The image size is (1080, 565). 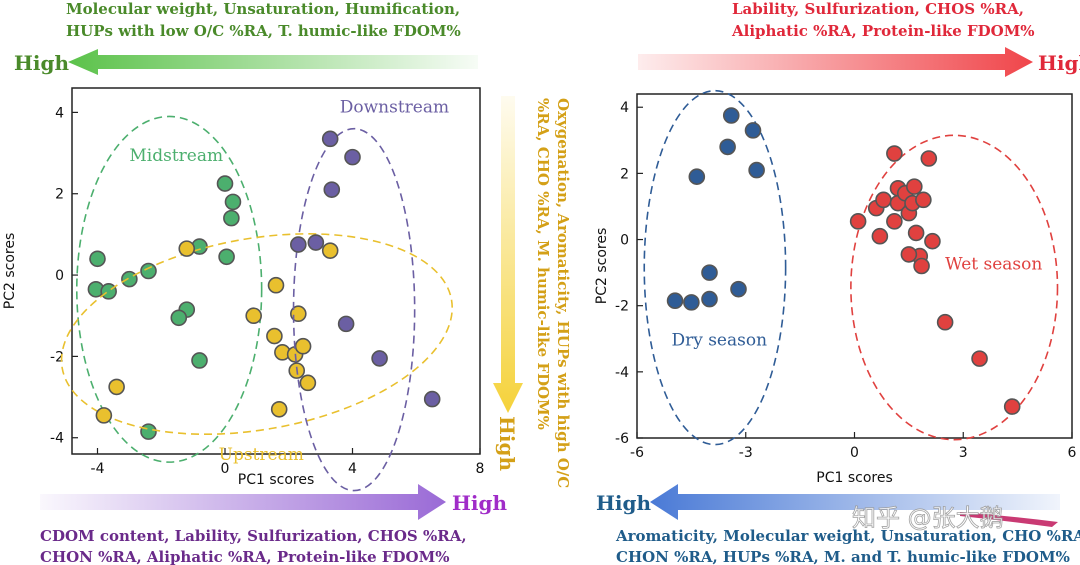 I want to click on left-group-downstream: Downstream, so click(x=369, y=294).